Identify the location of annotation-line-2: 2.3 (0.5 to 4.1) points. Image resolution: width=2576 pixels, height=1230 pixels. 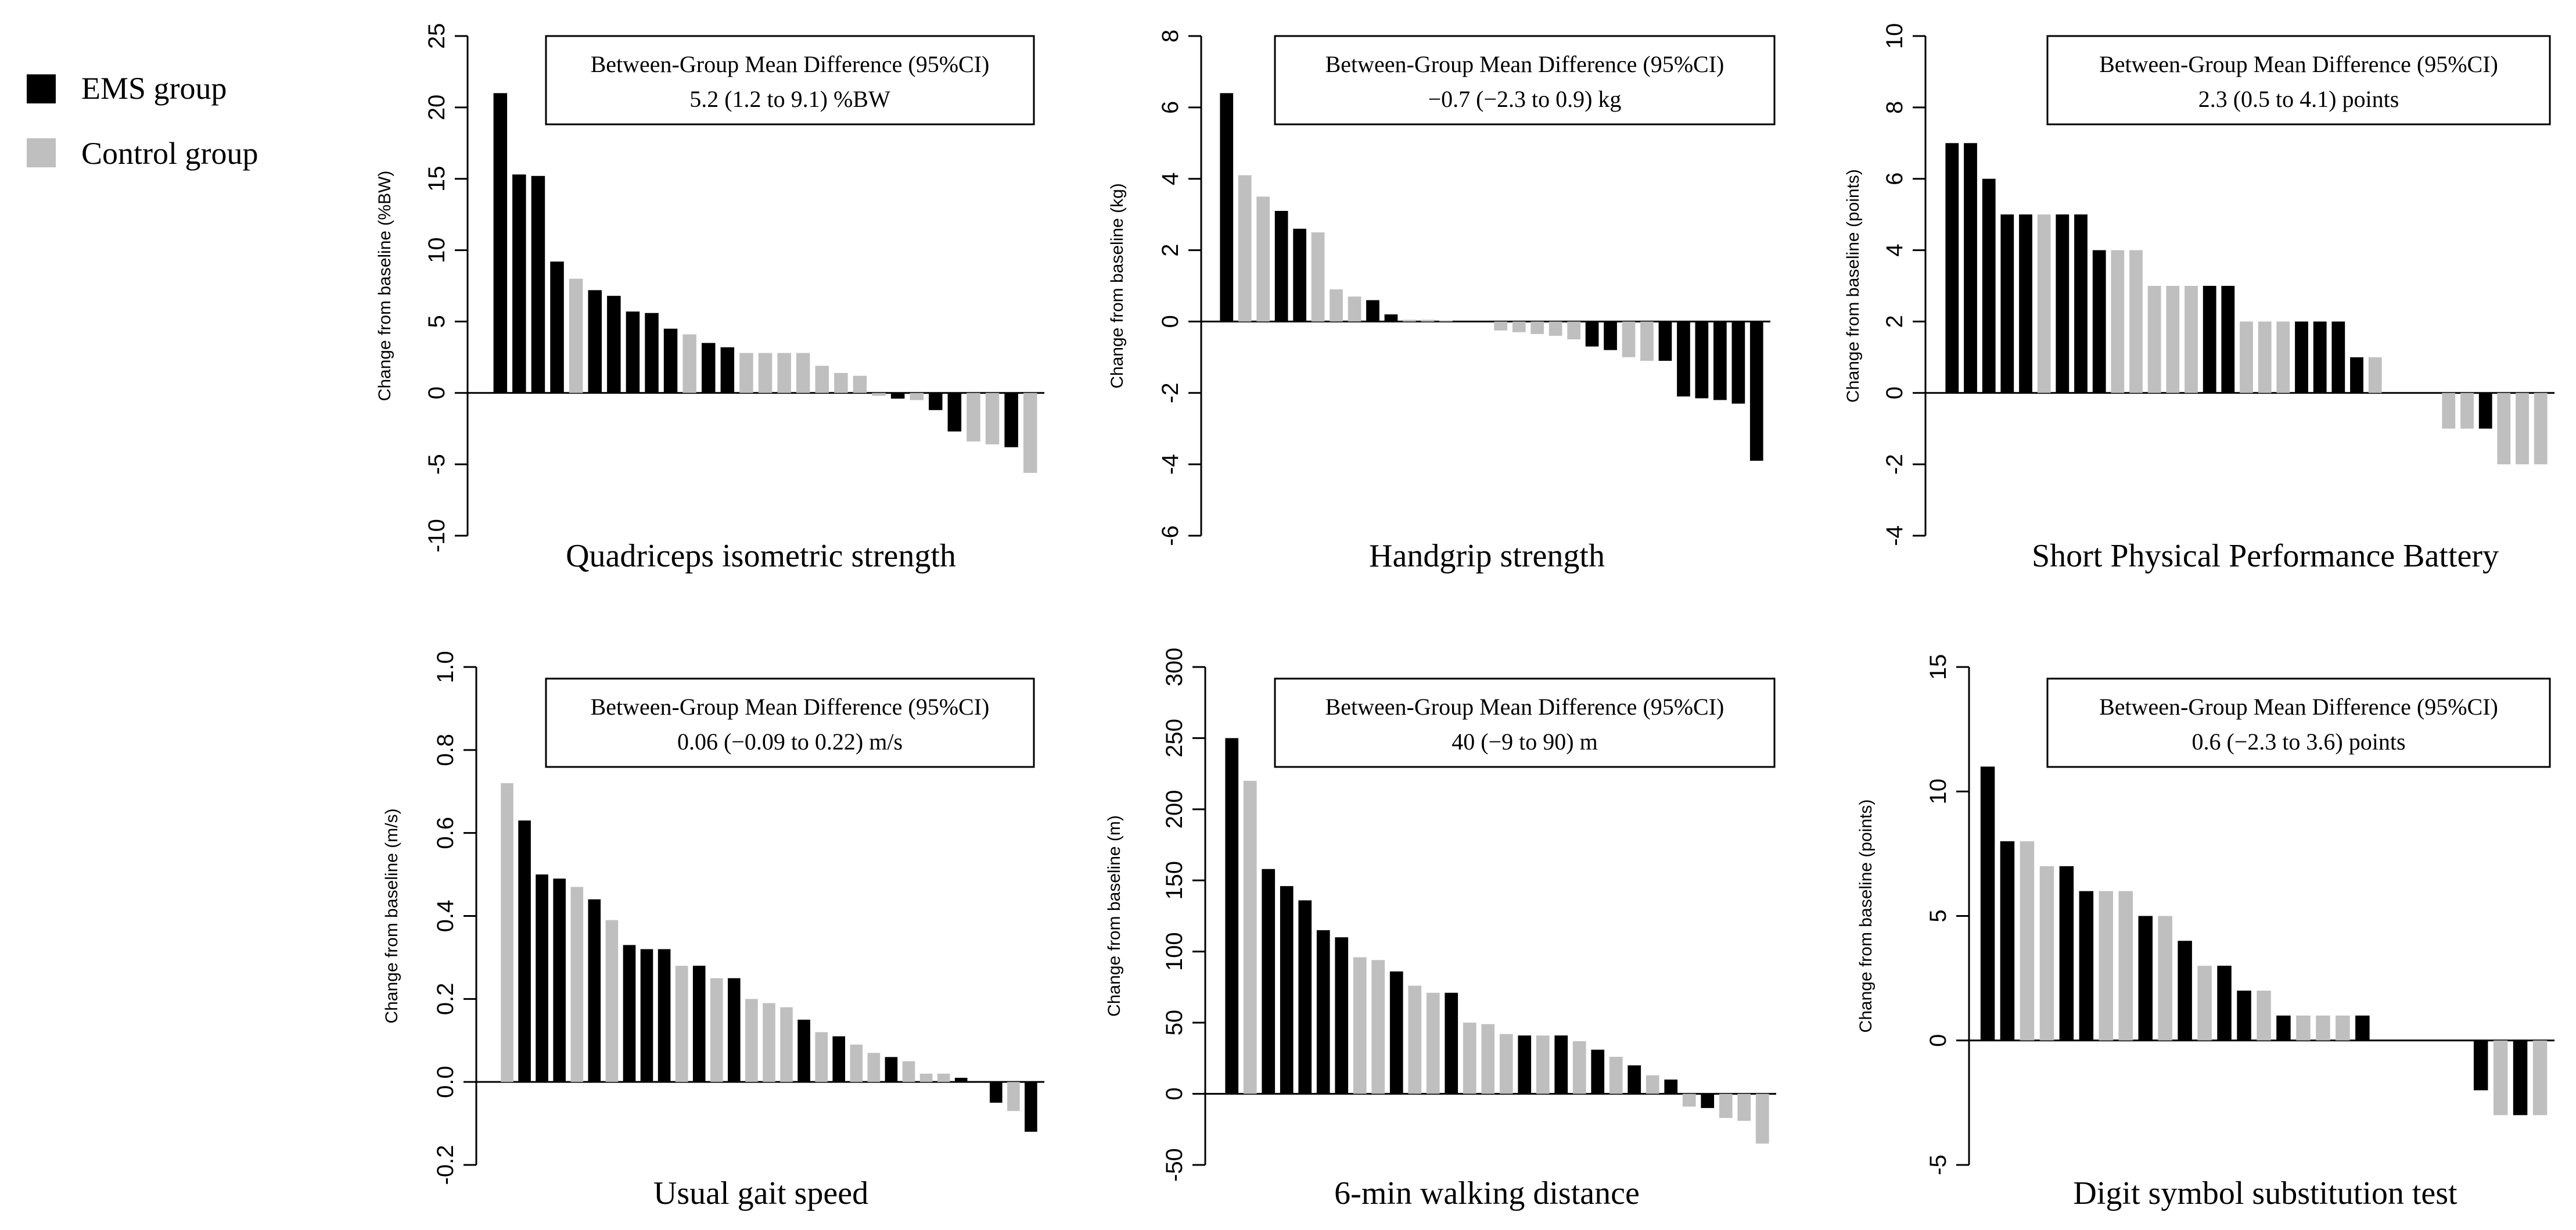
(2298, 99).